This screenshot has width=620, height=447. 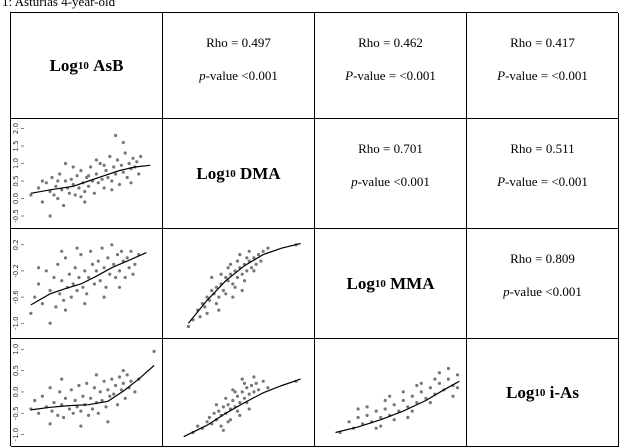 What do you see at coordinates (16, 370) in the screenshot?
I see `y-tick-label: 0.5` at bounding box center [16, 370].